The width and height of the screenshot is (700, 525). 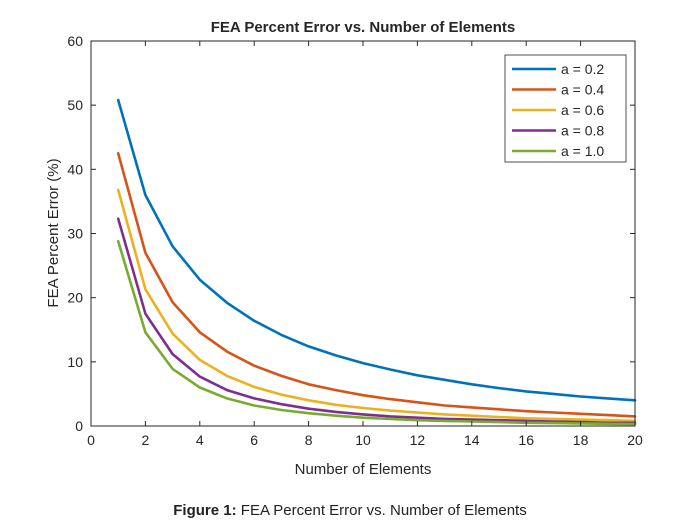 What do you see at coordinates (200, 440) in the screenshot?
I see `x-tick-label: 4` at bounding box center [200, 440].